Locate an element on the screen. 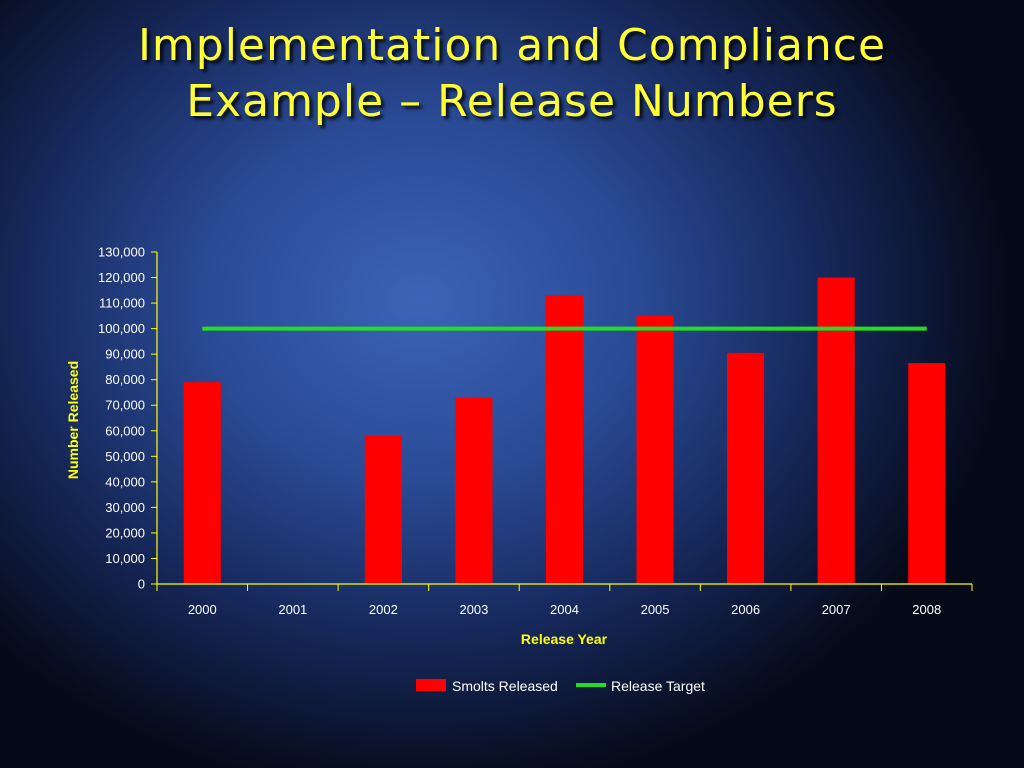  bar-2005 is located at coordinates (655, 449).